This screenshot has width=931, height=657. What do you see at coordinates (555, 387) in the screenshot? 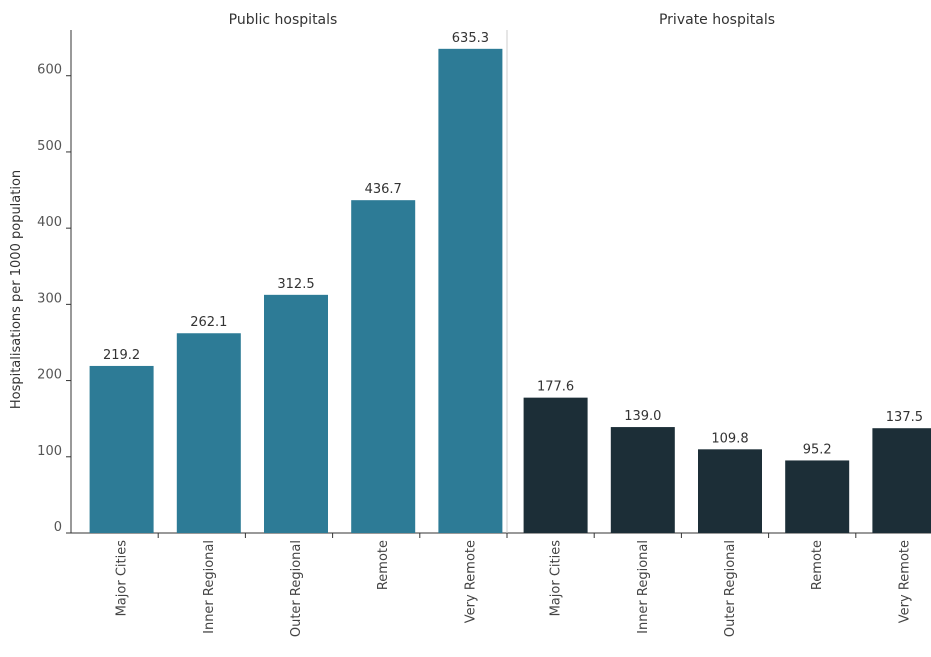
I see `bar-value-label: 177.6` at bounding box center [555, 387].